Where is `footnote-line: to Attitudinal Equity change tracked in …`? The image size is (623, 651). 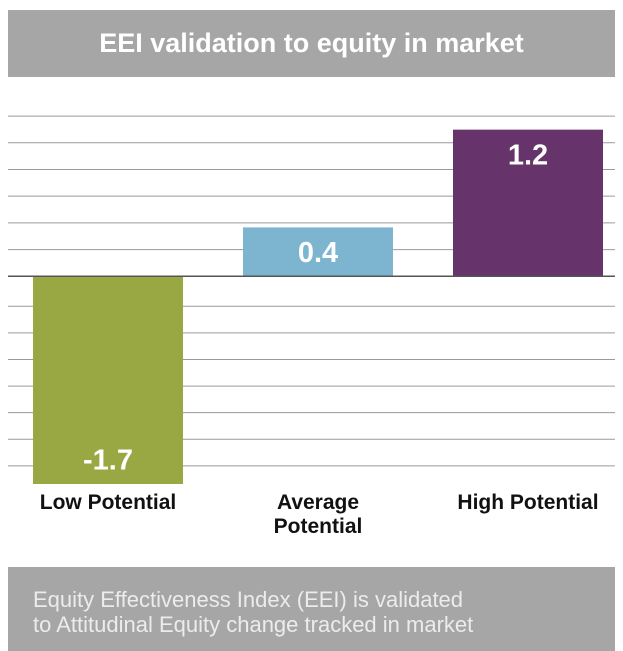
footnote-line: to Attitudinal Equity change tracked in … is located at coordinates (253, 624).